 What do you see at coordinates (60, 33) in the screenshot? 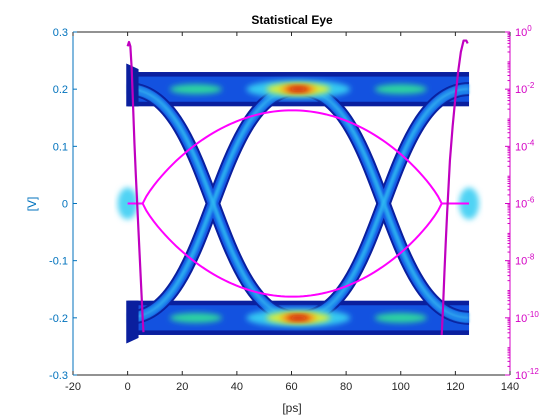
I see `y-tick-label: 0.3` at bounding box center [60, 33].